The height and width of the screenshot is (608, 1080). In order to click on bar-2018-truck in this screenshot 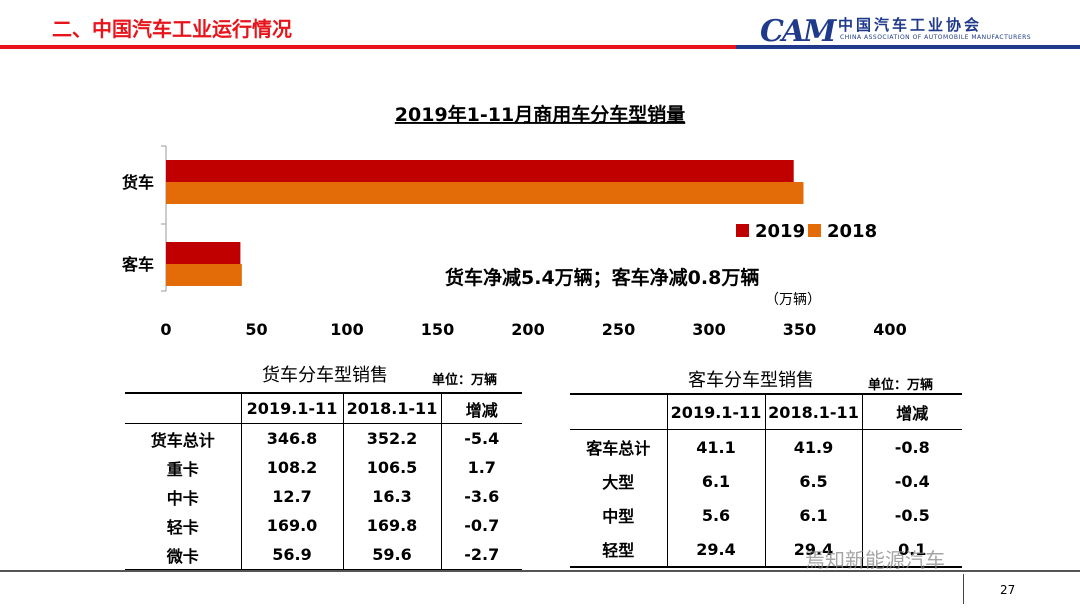, I will do `click(485, 193)`.